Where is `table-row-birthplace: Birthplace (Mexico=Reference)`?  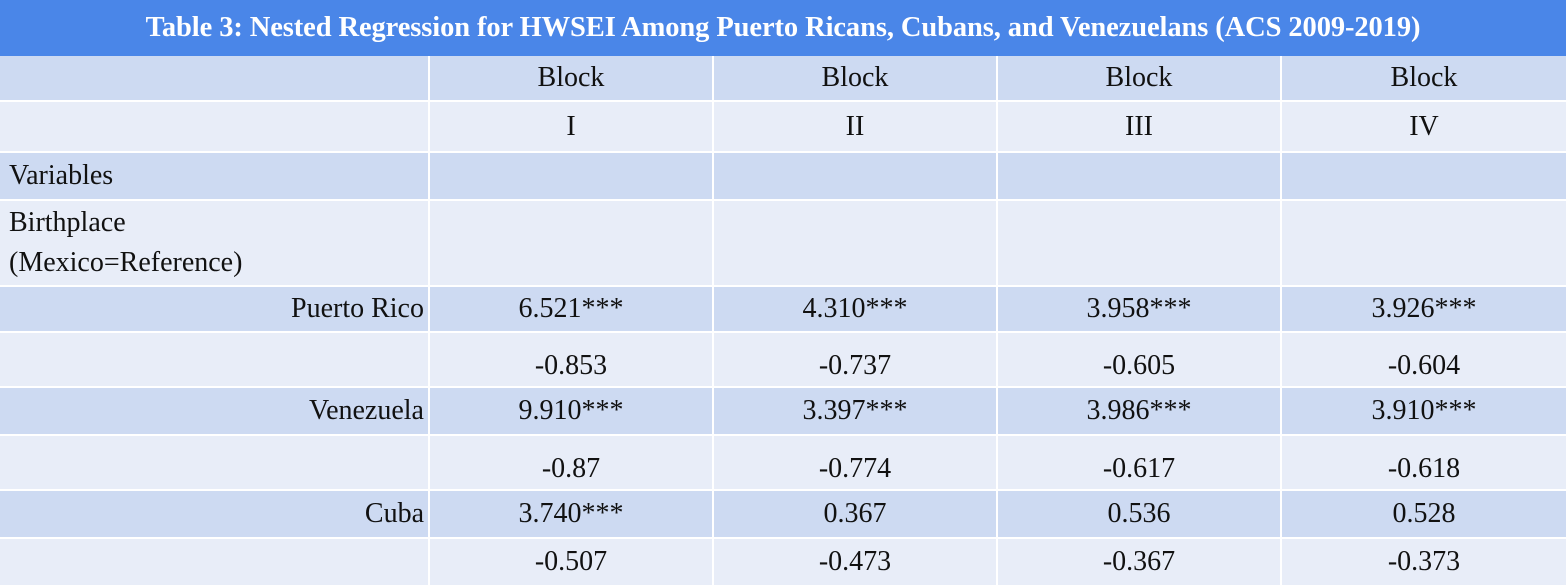
table-row-birthplace: Birthplace (Mexico=Reference) is located at coordinates (783, 243).